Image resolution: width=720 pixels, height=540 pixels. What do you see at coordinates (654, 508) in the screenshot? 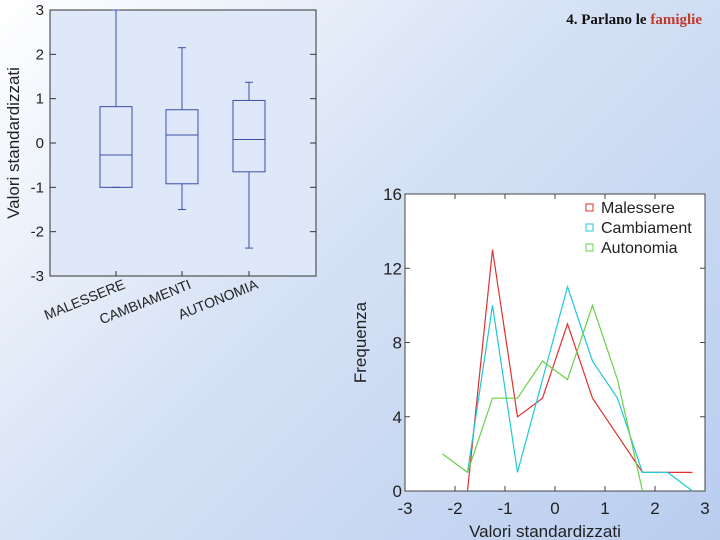
I see `linechart-xtick-label: 2` at bounding box center [654, 508].